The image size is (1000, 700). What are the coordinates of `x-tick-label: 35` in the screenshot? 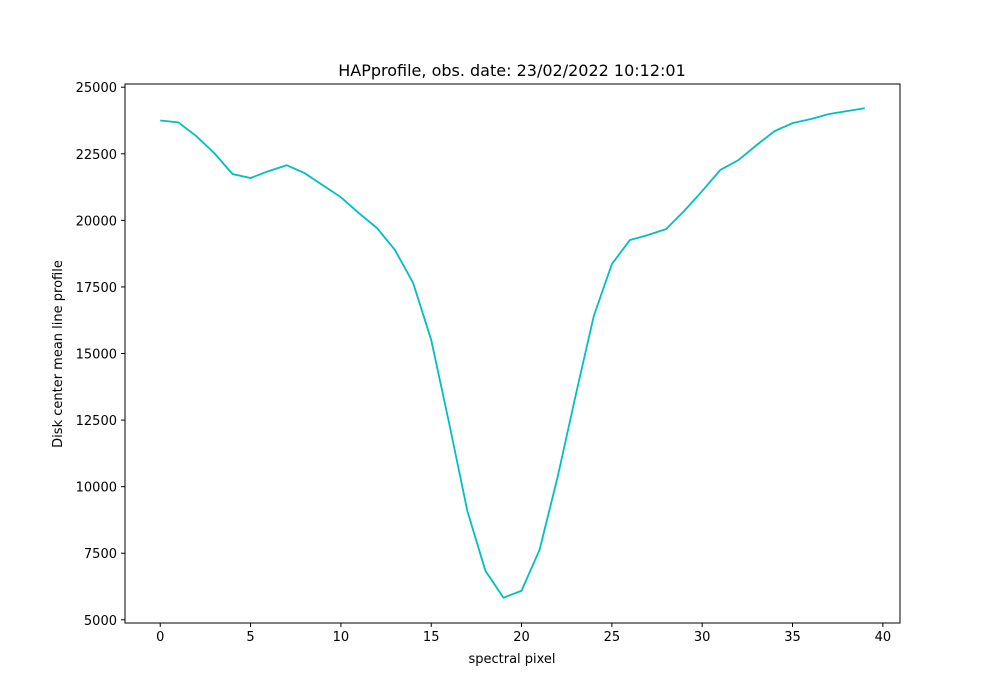 It's located at (792, 637).